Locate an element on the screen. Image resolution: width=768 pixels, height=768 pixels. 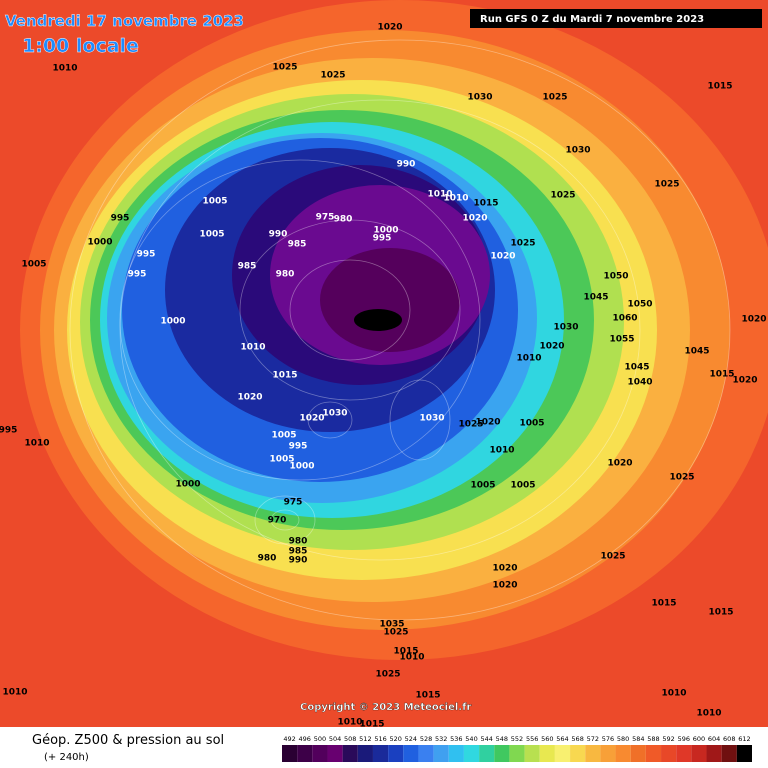
isobar-label: 990 is located at coordinates (298, 561).